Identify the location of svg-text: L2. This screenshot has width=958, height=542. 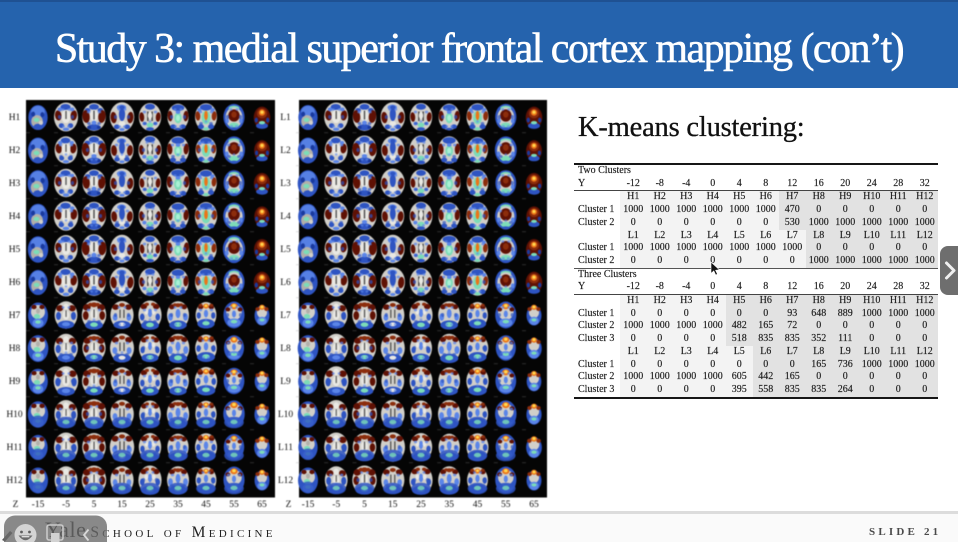
(285, 151).